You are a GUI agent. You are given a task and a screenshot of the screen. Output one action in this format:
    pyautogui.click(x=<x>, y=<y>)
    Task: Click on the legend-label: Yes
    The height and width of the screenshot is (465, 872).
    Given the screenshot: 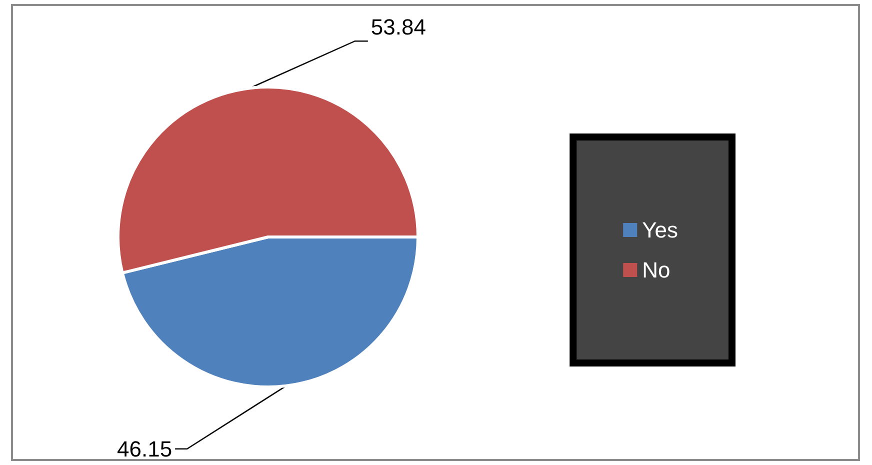 What is the action you would take?
    pyautogui.click(x=660, y=230)
    